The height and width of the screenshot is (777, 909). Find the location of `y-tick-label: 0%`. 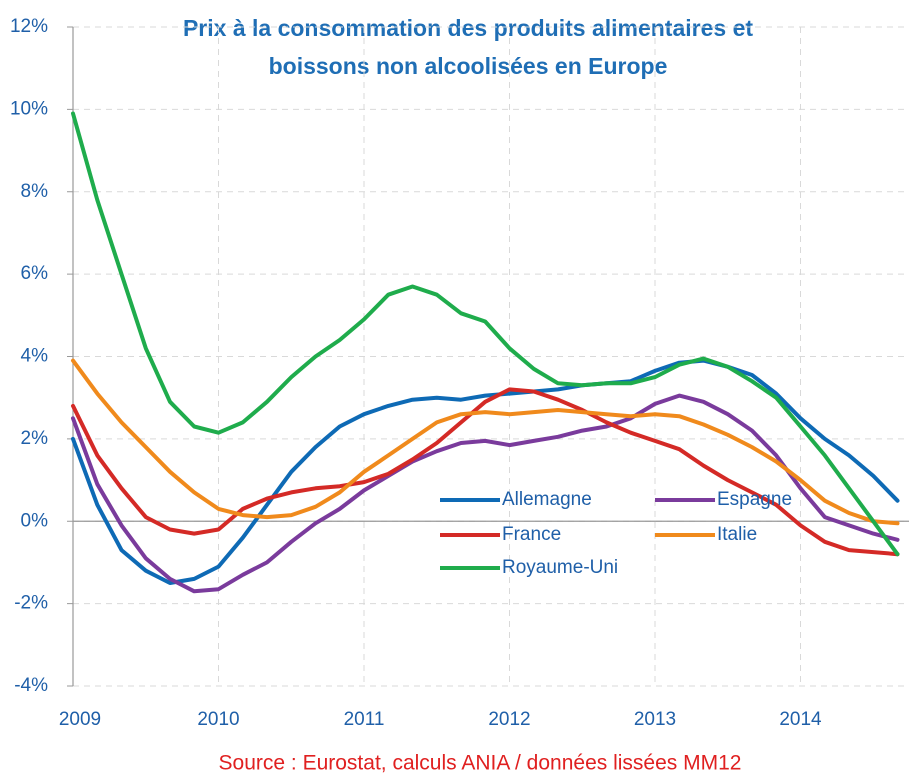

y-tick-label: 0% is located at coordinates (35, 520).